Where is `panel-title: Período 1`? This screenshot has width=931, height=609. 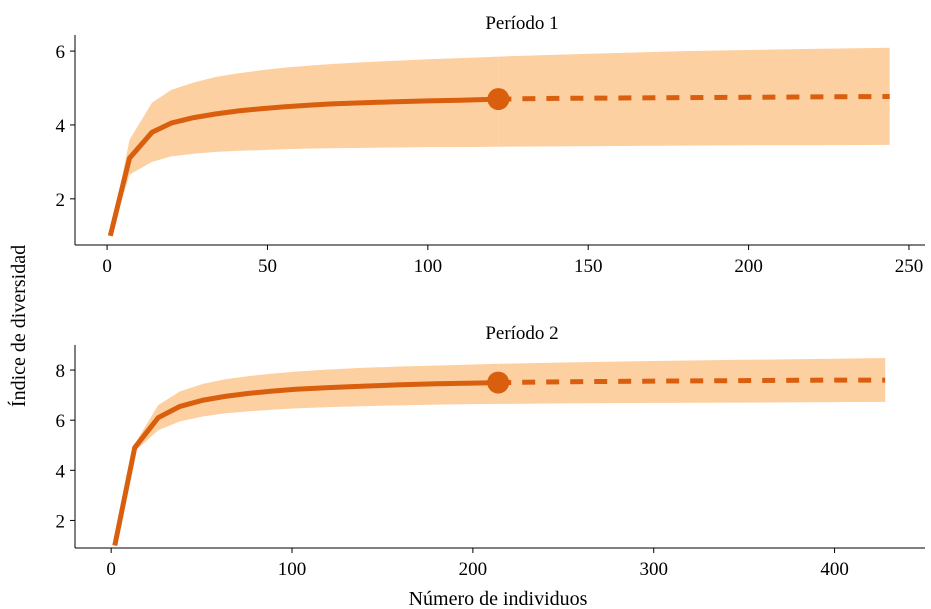 panel-title: Período 1 is located at coordinates (521, 23).